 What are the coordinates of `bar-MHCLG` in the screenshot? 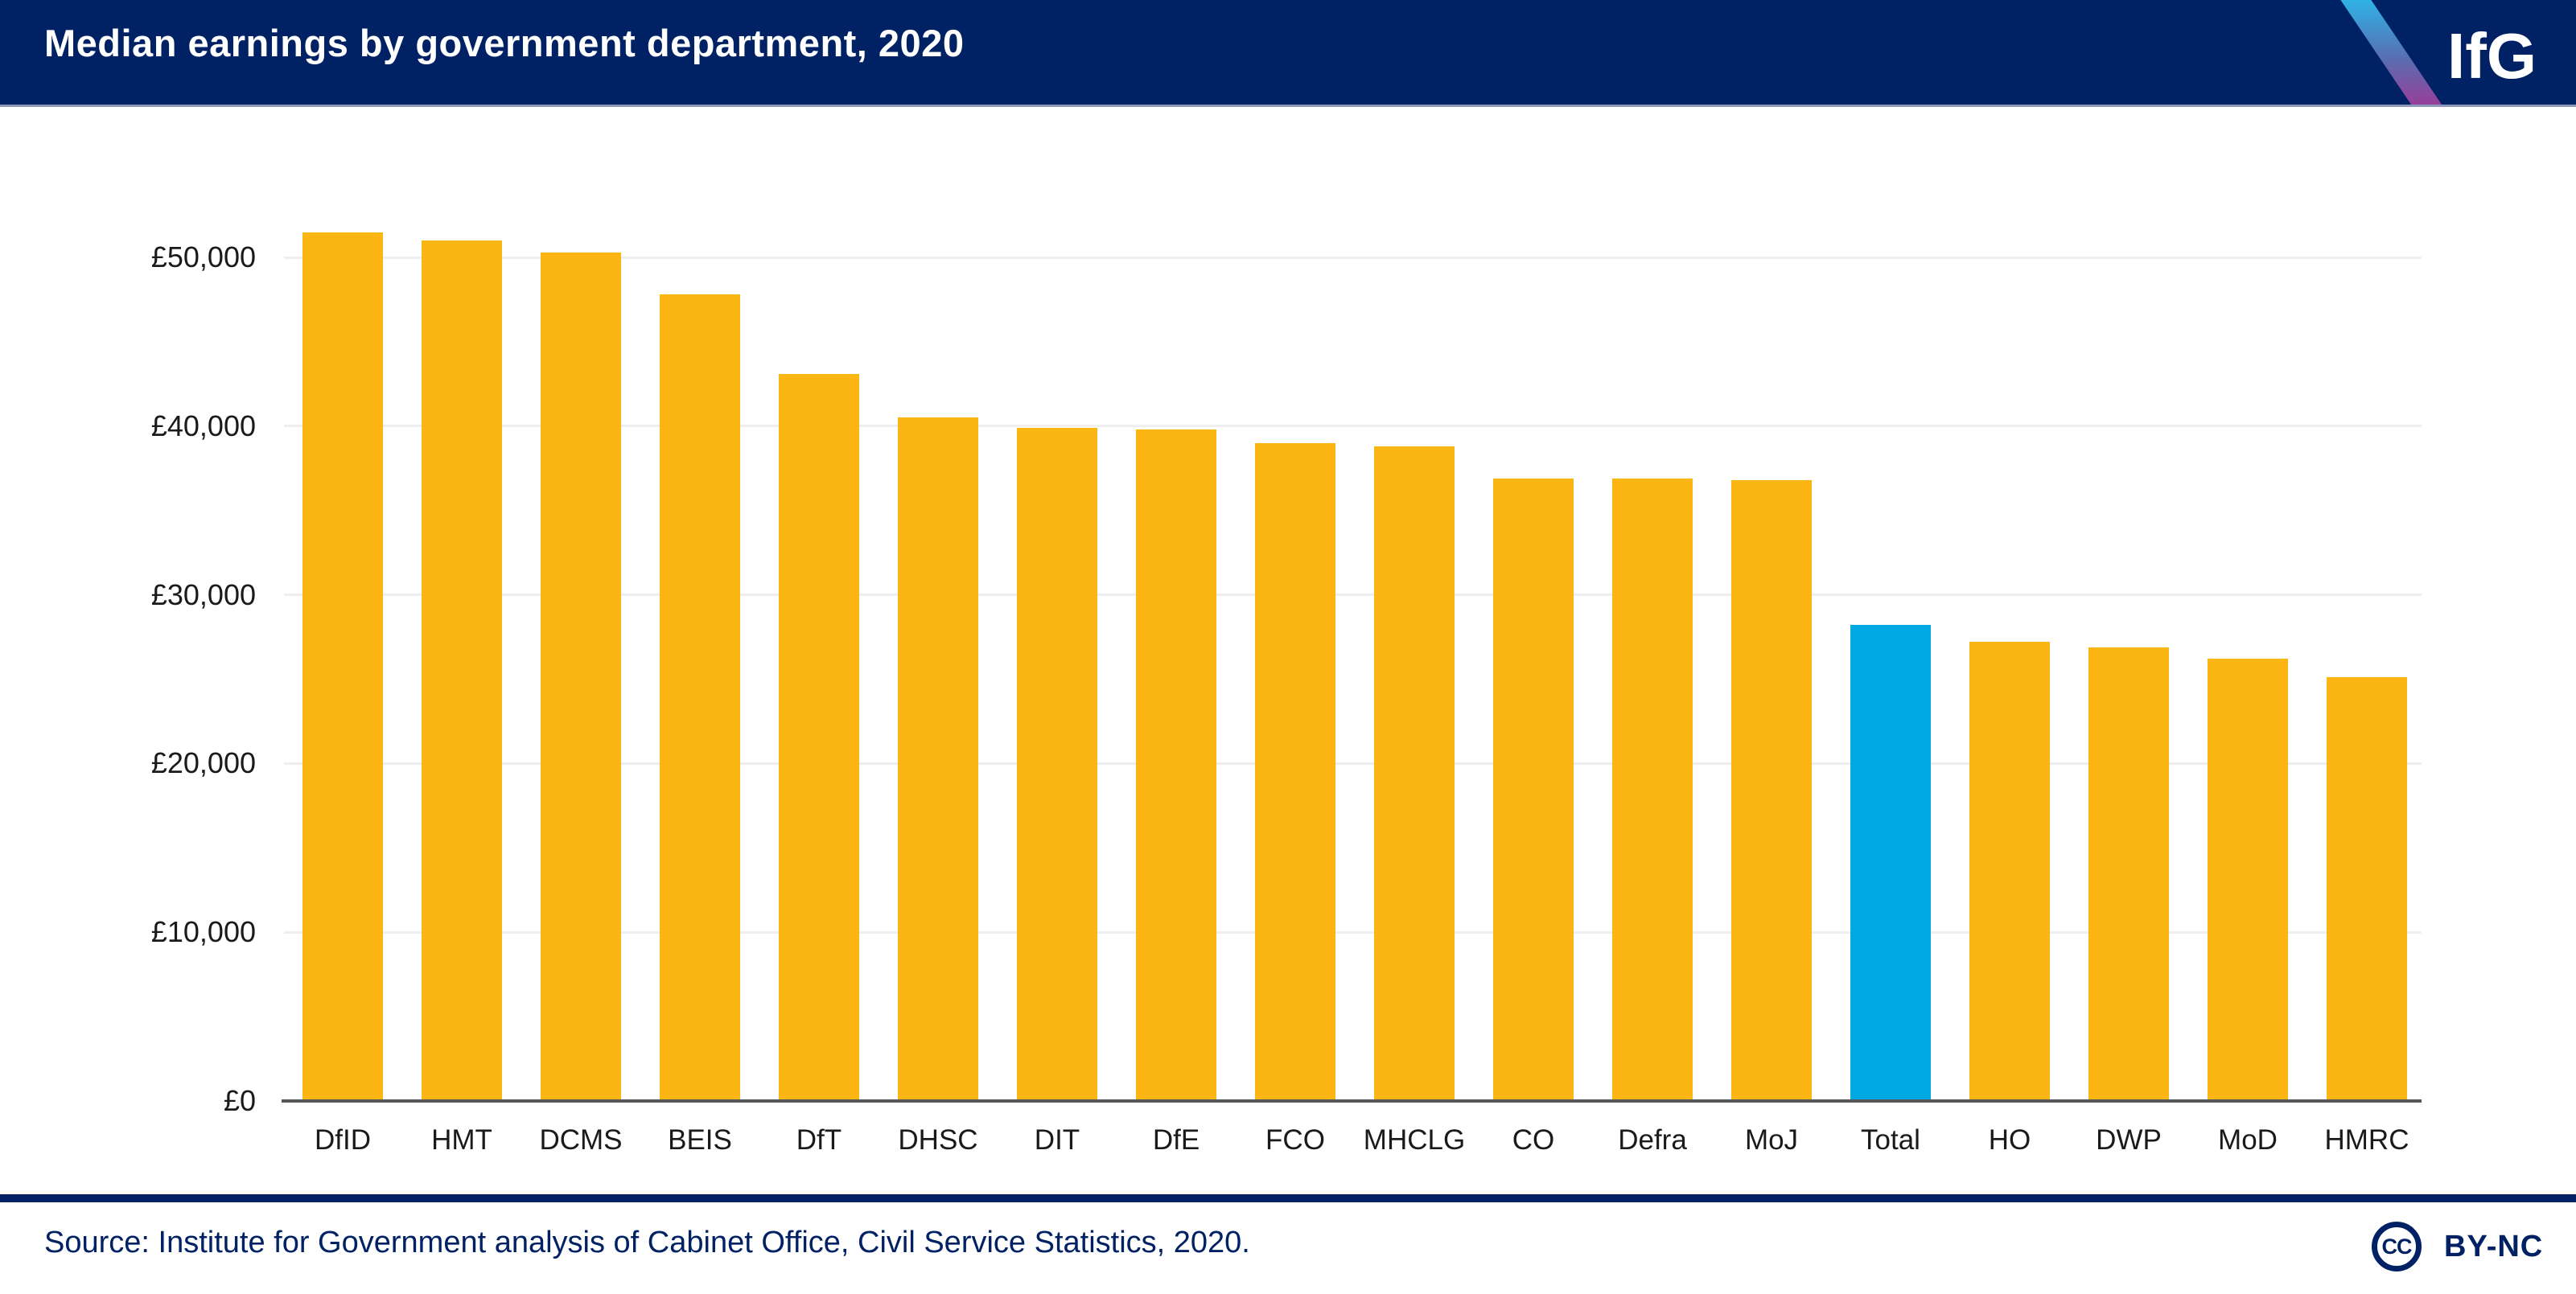 It's located at (1414, 773).